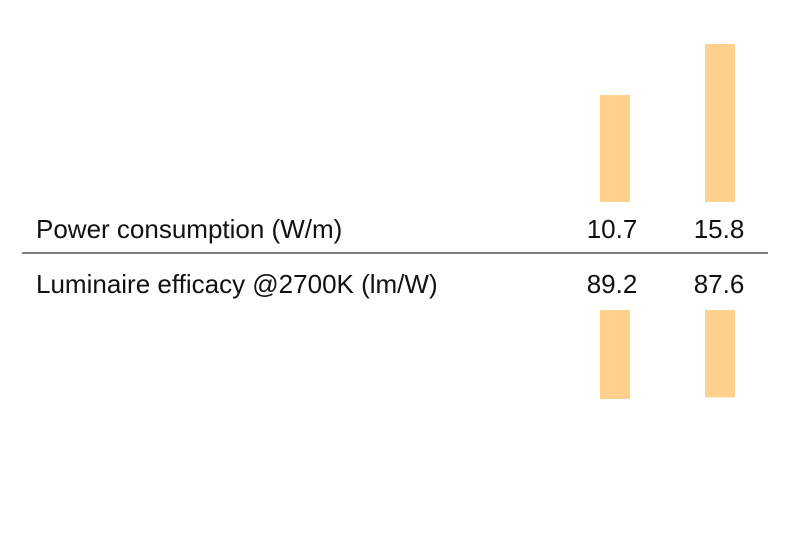 This screenshot has width=800, height=533. What do you see at coordinates (720, 123) in the screenshot?
I see `bar-row0-col1` at bounding box center [720, 123].